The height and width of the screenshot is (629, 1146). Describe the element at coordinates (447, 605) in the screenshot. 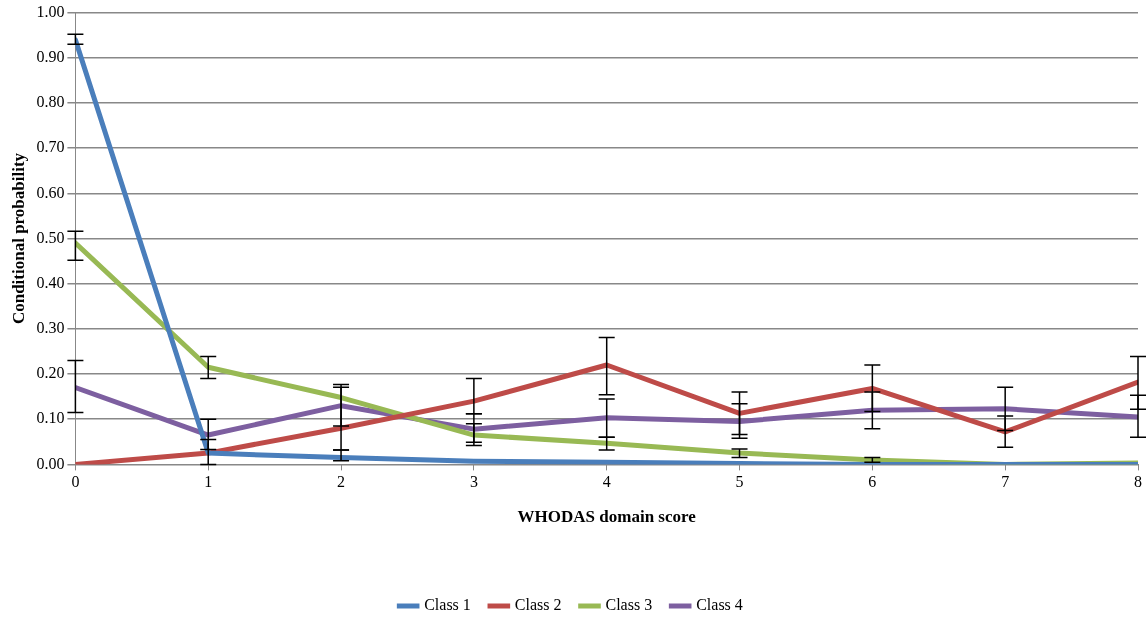

I see `legend-label: Class 1` at that location.